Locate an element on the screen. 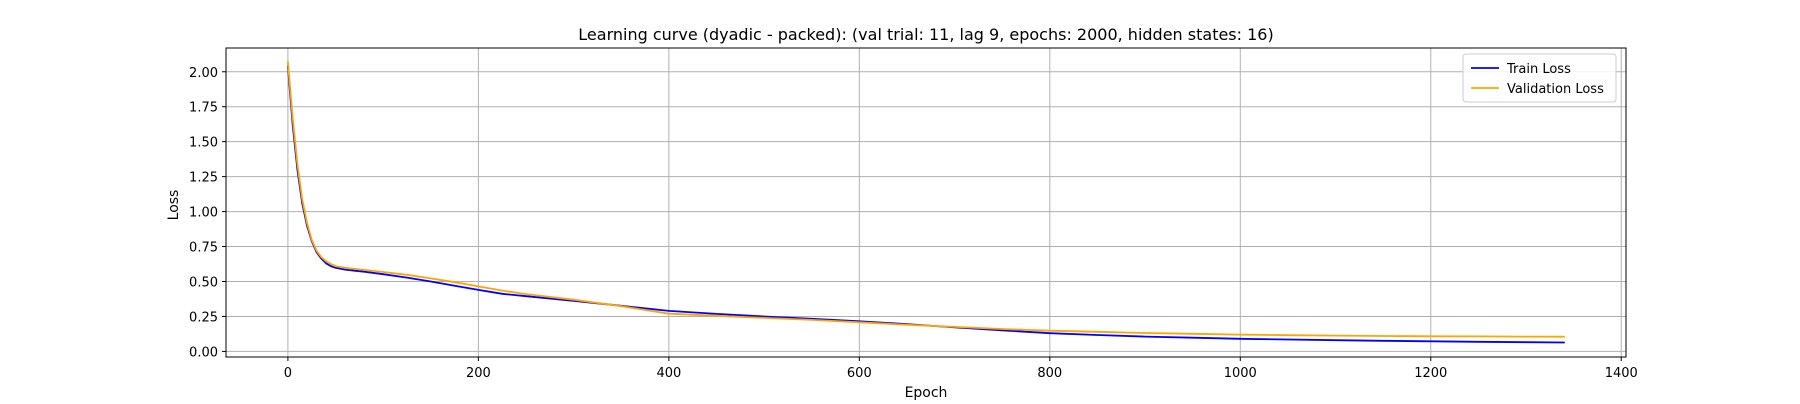 The height and width of the screenshot is (404, 1800). legend-label: Train Loss is located at coordinates (1538, 69).